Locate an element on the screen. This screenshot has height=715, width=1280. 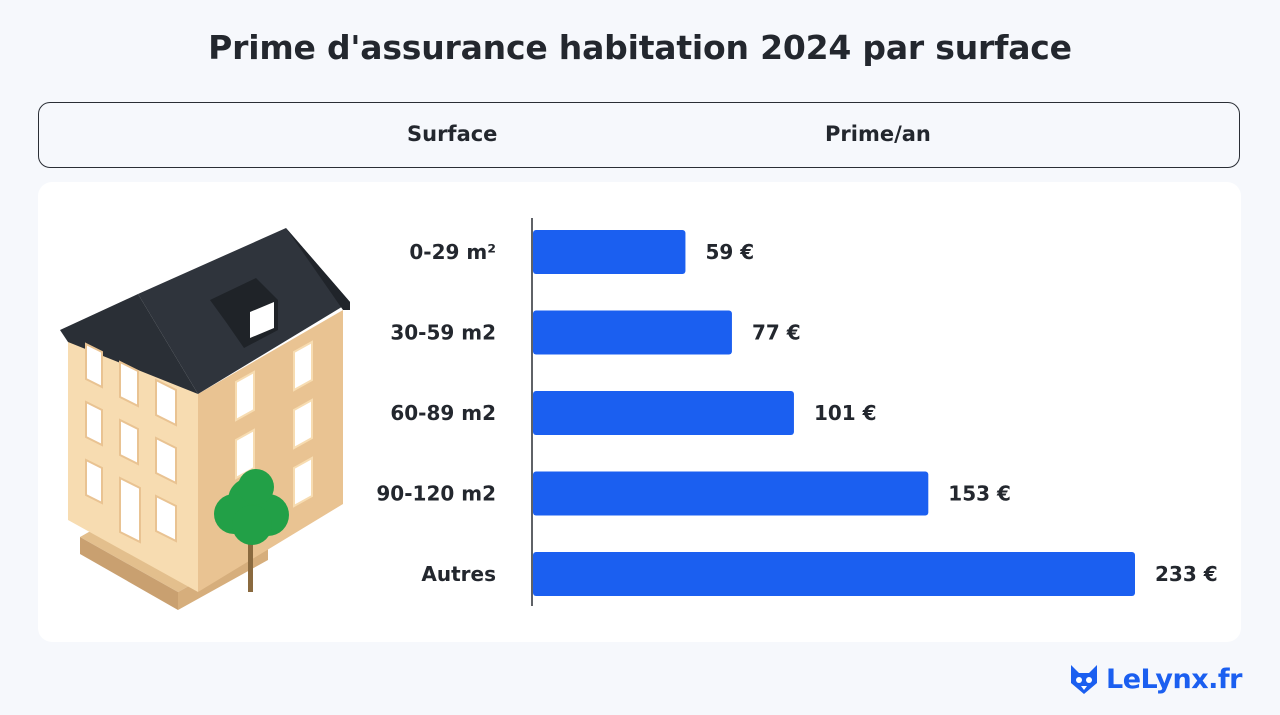
tree-trunk is located at coordinates (250, 554).